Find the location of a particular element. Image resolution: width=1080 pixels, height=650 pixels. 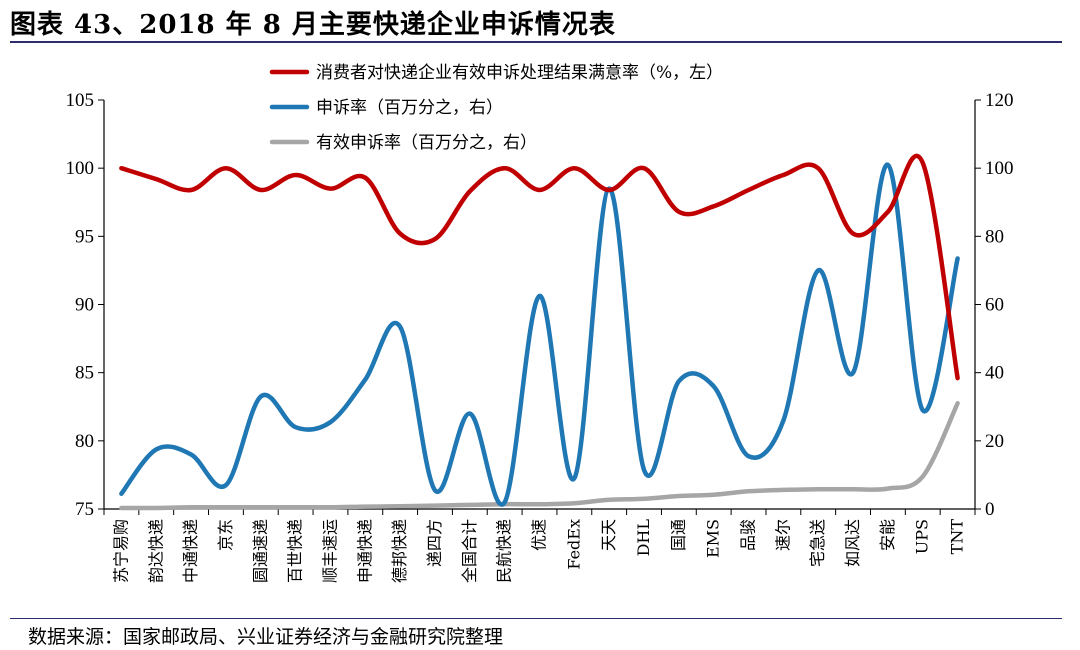

x-tick-label: 品骏 is located at coordinates (748, 535).